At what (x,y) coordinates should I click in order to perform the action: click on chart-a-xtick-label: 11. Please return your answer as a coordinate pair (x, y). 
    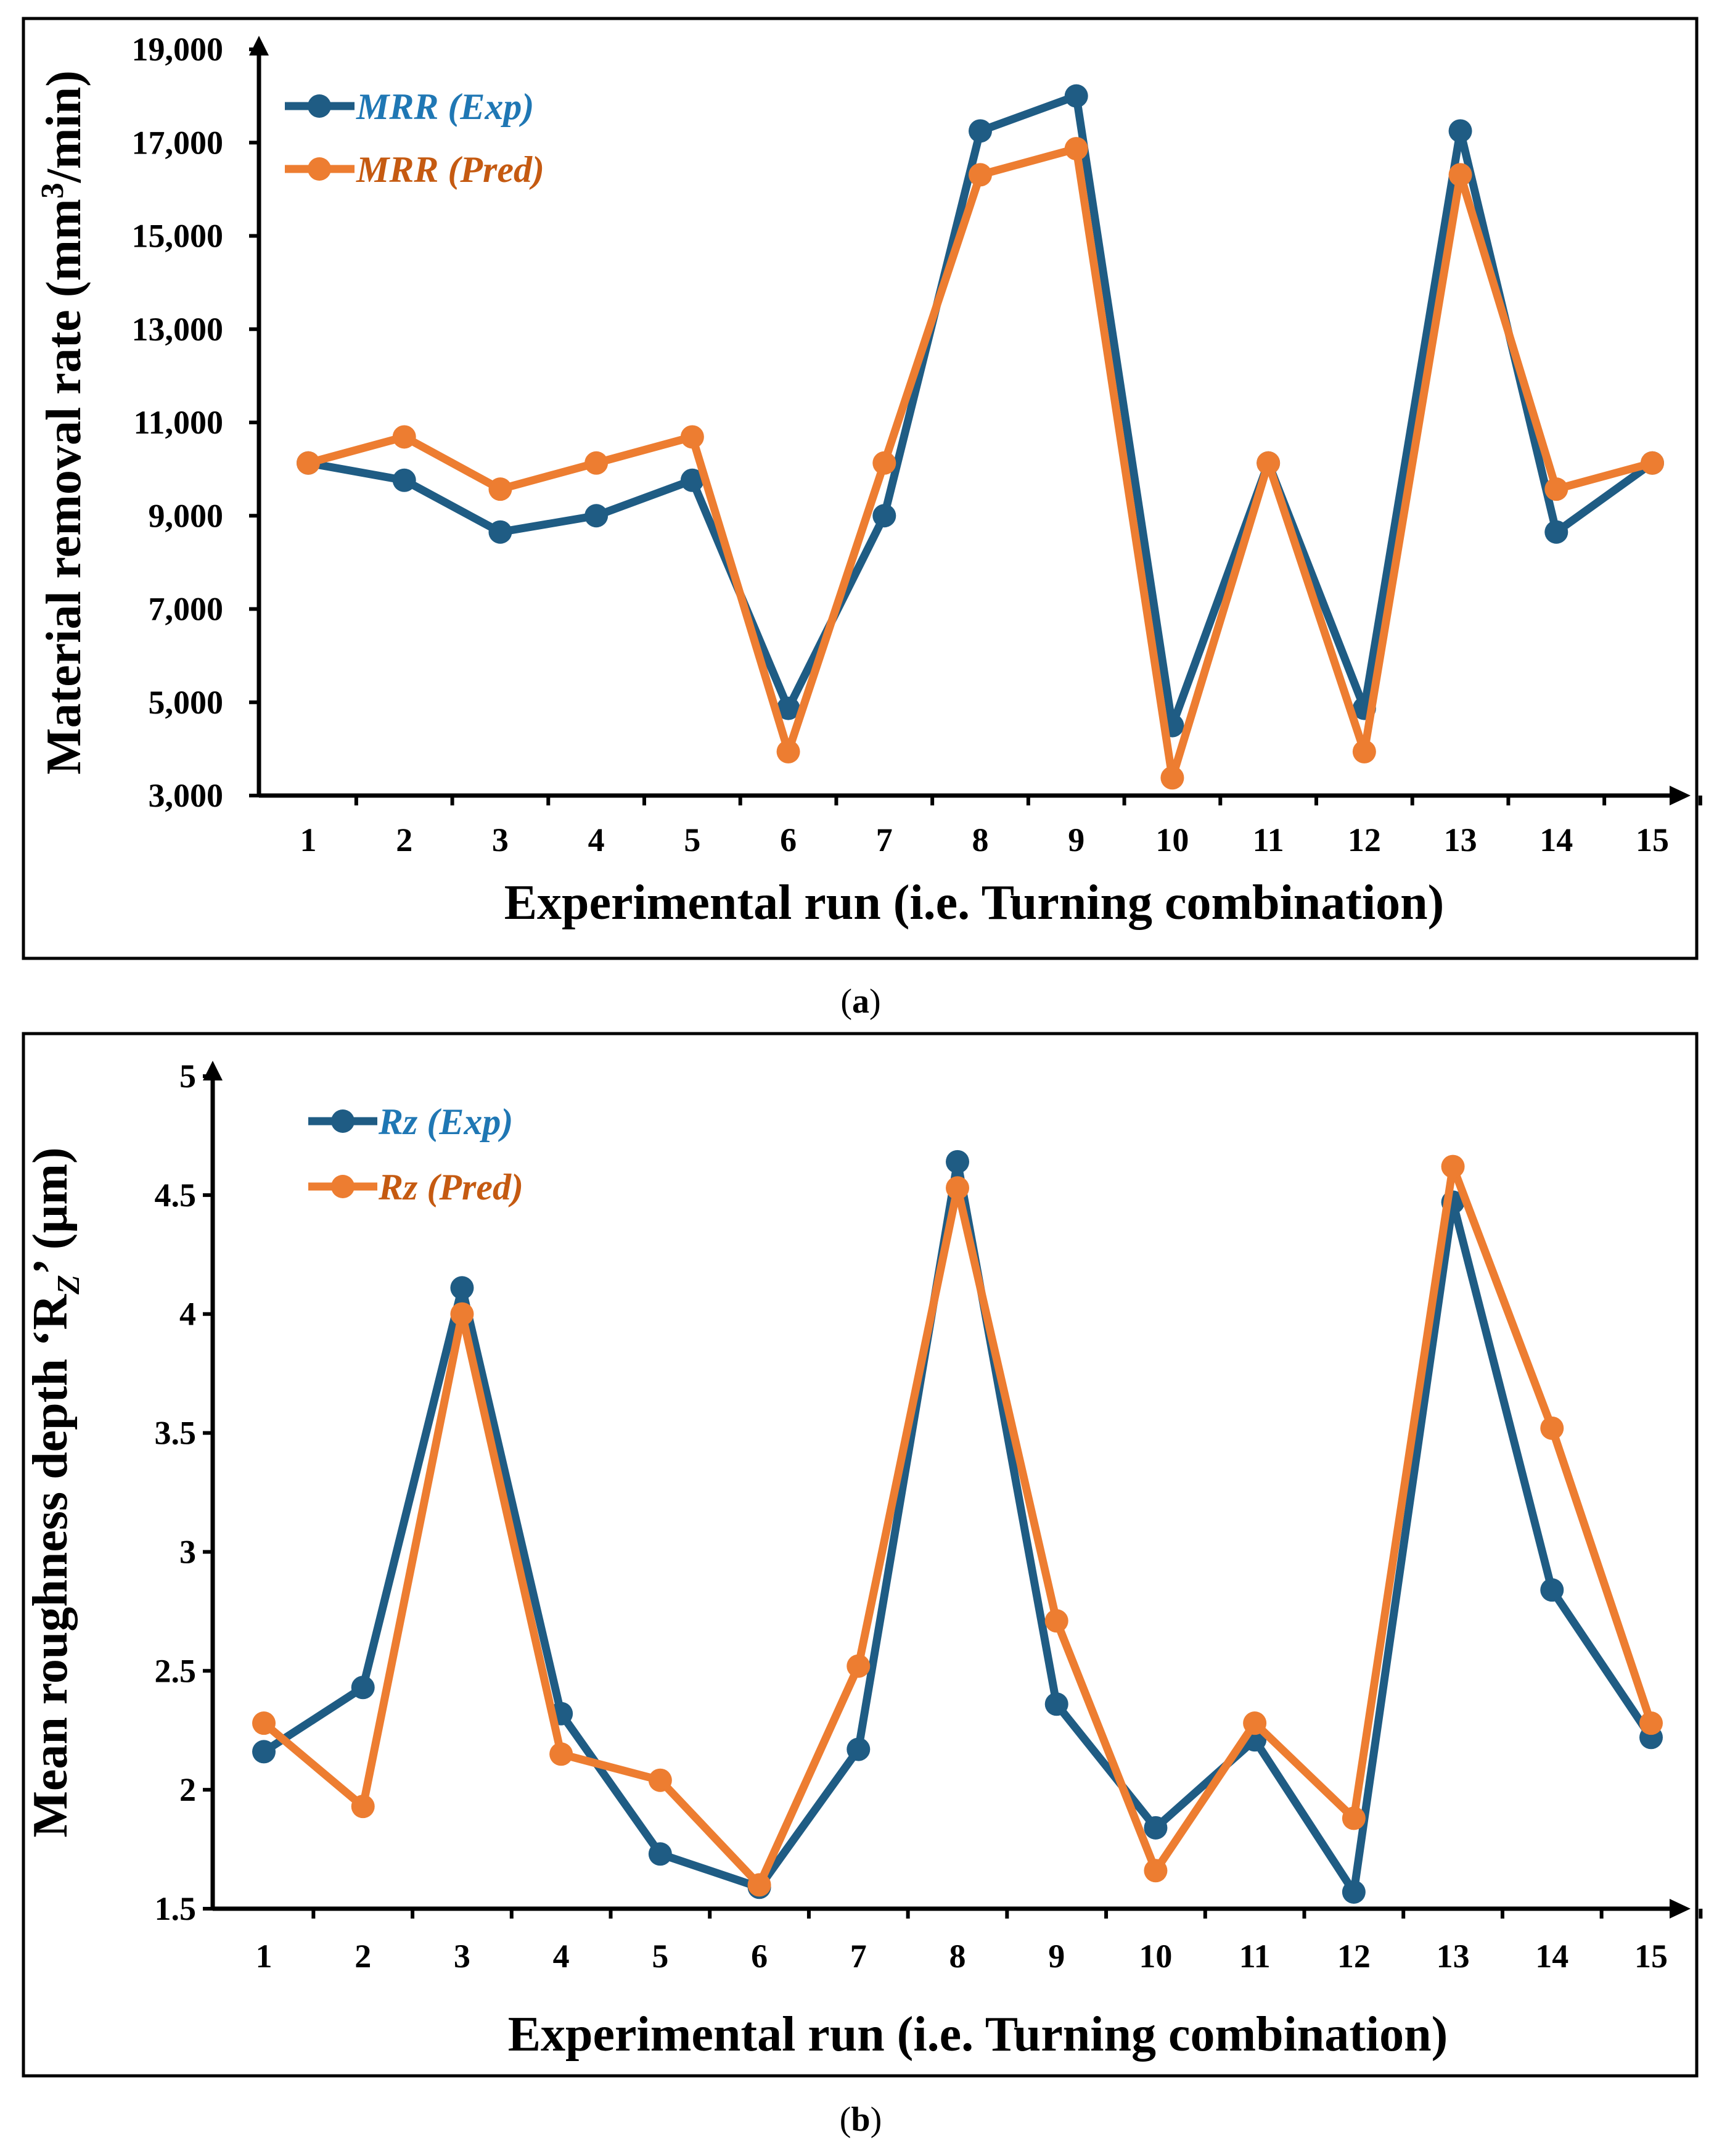
    Looking at the image, I should click on (1268, 839).